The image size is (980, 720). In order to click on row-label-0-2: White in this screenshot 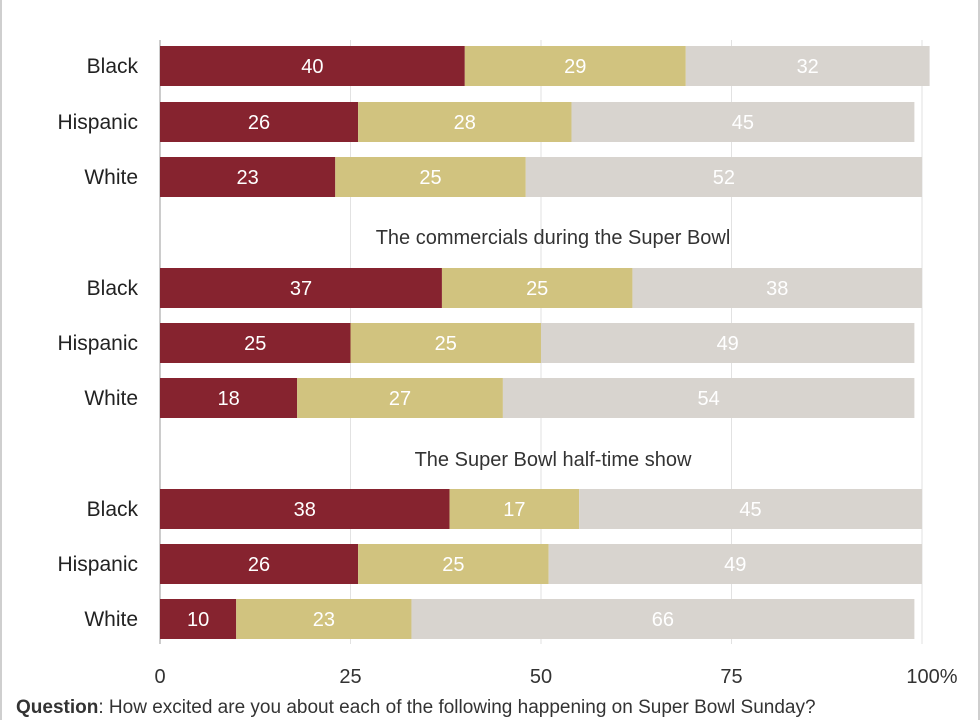, I will do `click(111, 177)`.